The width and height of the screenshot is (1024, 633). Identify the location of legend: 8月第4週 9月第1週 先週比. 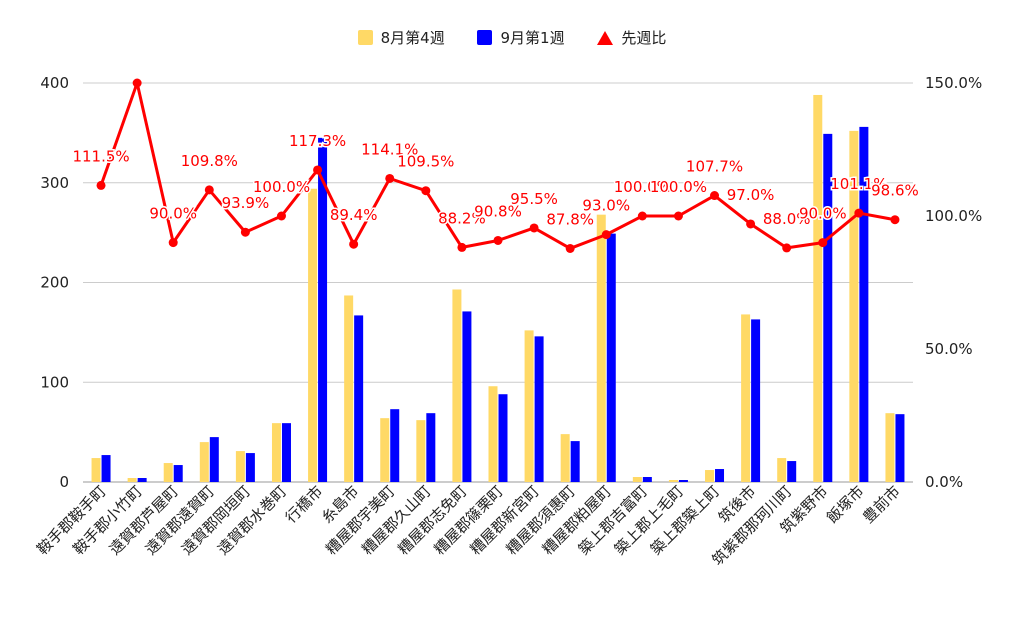
(512, 37).